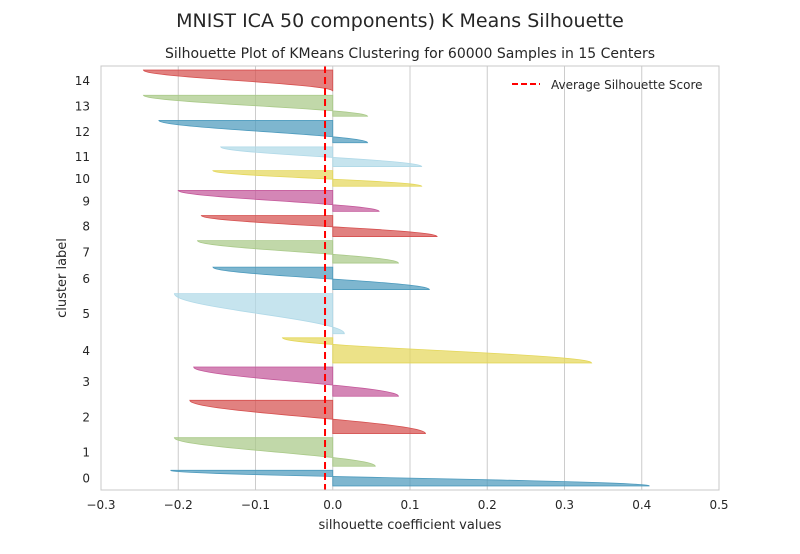 Image resolution: width=800 pixels, height=554 pixels. Describe the element at coordinates (332, 505) in the screenshot. I see `x-tick-label: 0.0` at that location.